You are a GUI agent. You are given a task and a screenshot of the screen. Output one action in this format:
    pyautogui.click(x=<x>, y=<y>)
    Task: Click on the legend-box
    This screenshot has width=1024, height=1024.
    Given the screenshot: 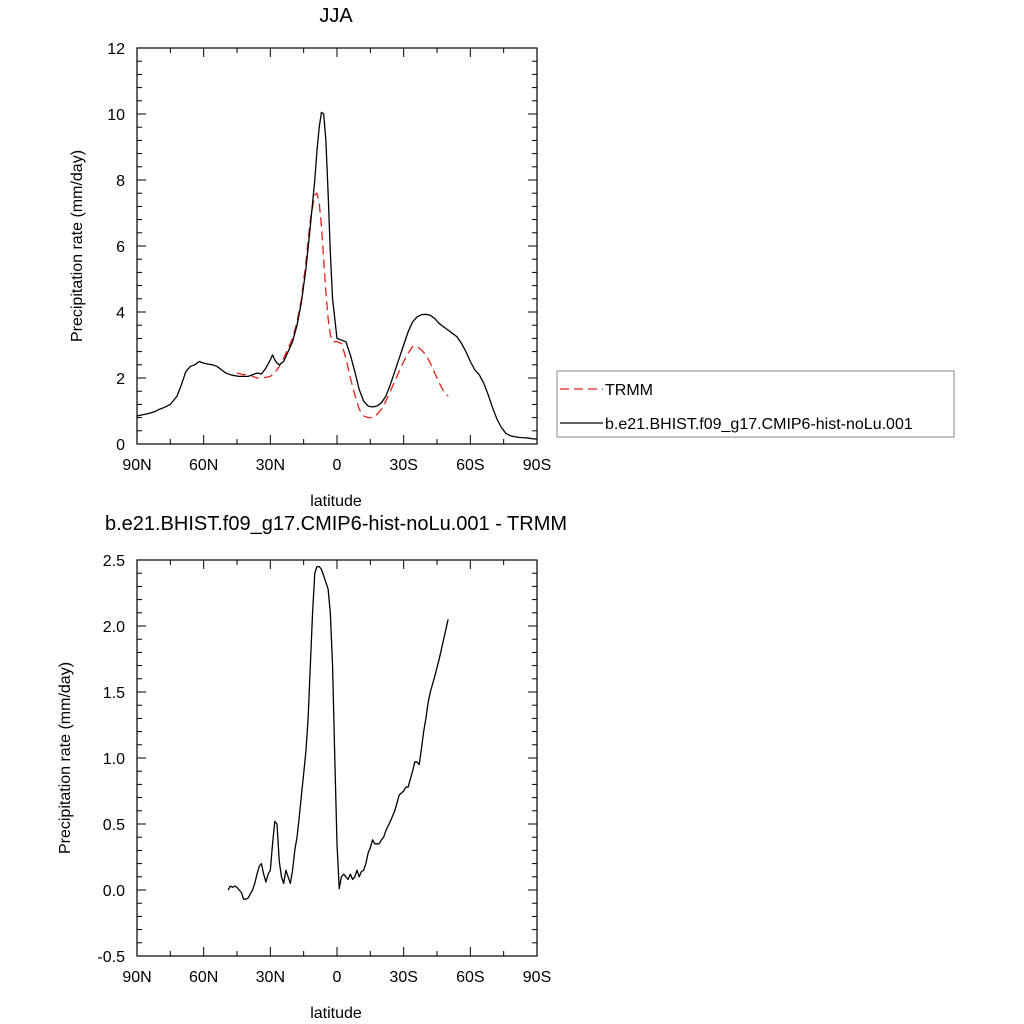 What is the action you would take?
    pyautogui.click(x=755, y=404)
    